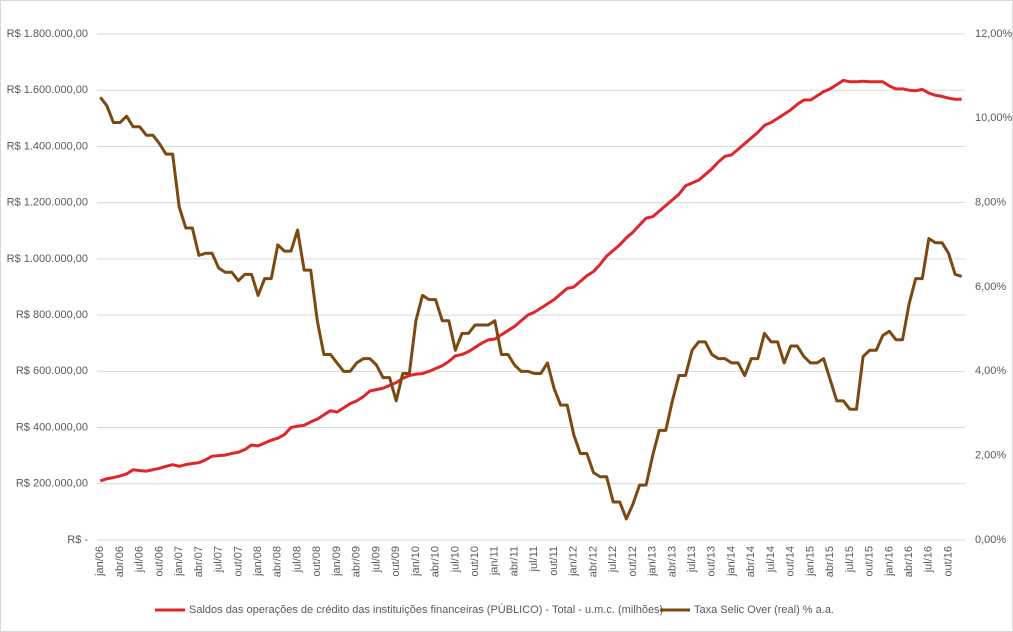  I want to click on x-tick-label: out/09, so click(396, 561).